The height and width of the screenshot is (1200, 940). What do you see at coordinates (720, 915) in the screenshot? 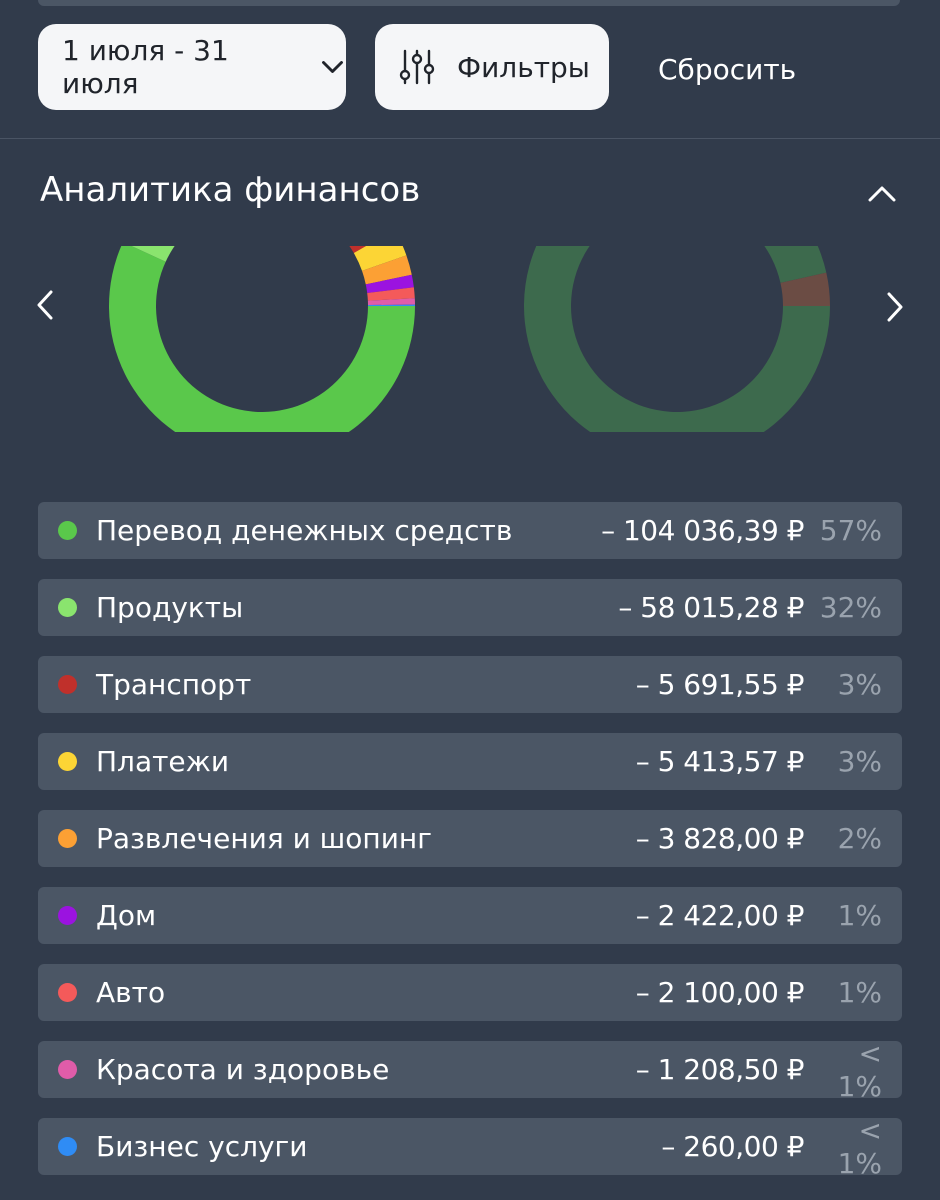
I see `category-amount: – 2 422,00 ₽` at bounding box center [720, 915].